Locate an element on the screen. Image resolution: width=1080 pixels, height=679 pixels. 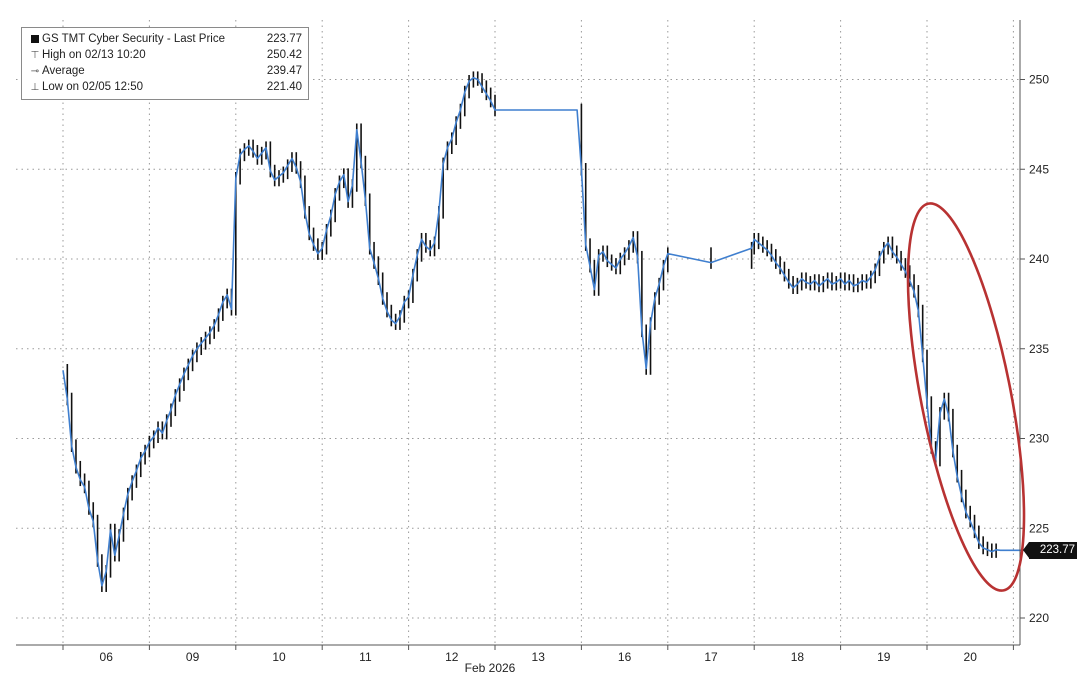
x-tick-label: 16 is located at coordinates (625, 657).